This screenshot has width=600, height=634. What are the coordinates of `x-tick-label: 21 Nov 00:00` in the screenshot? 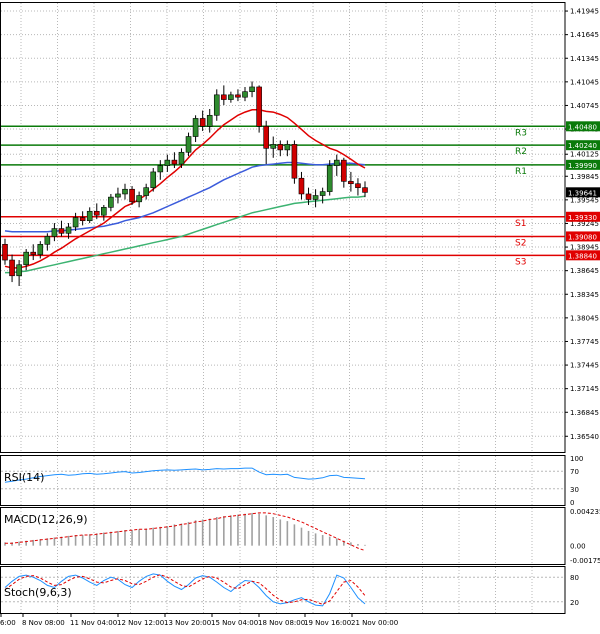 It's located at (374, 623).